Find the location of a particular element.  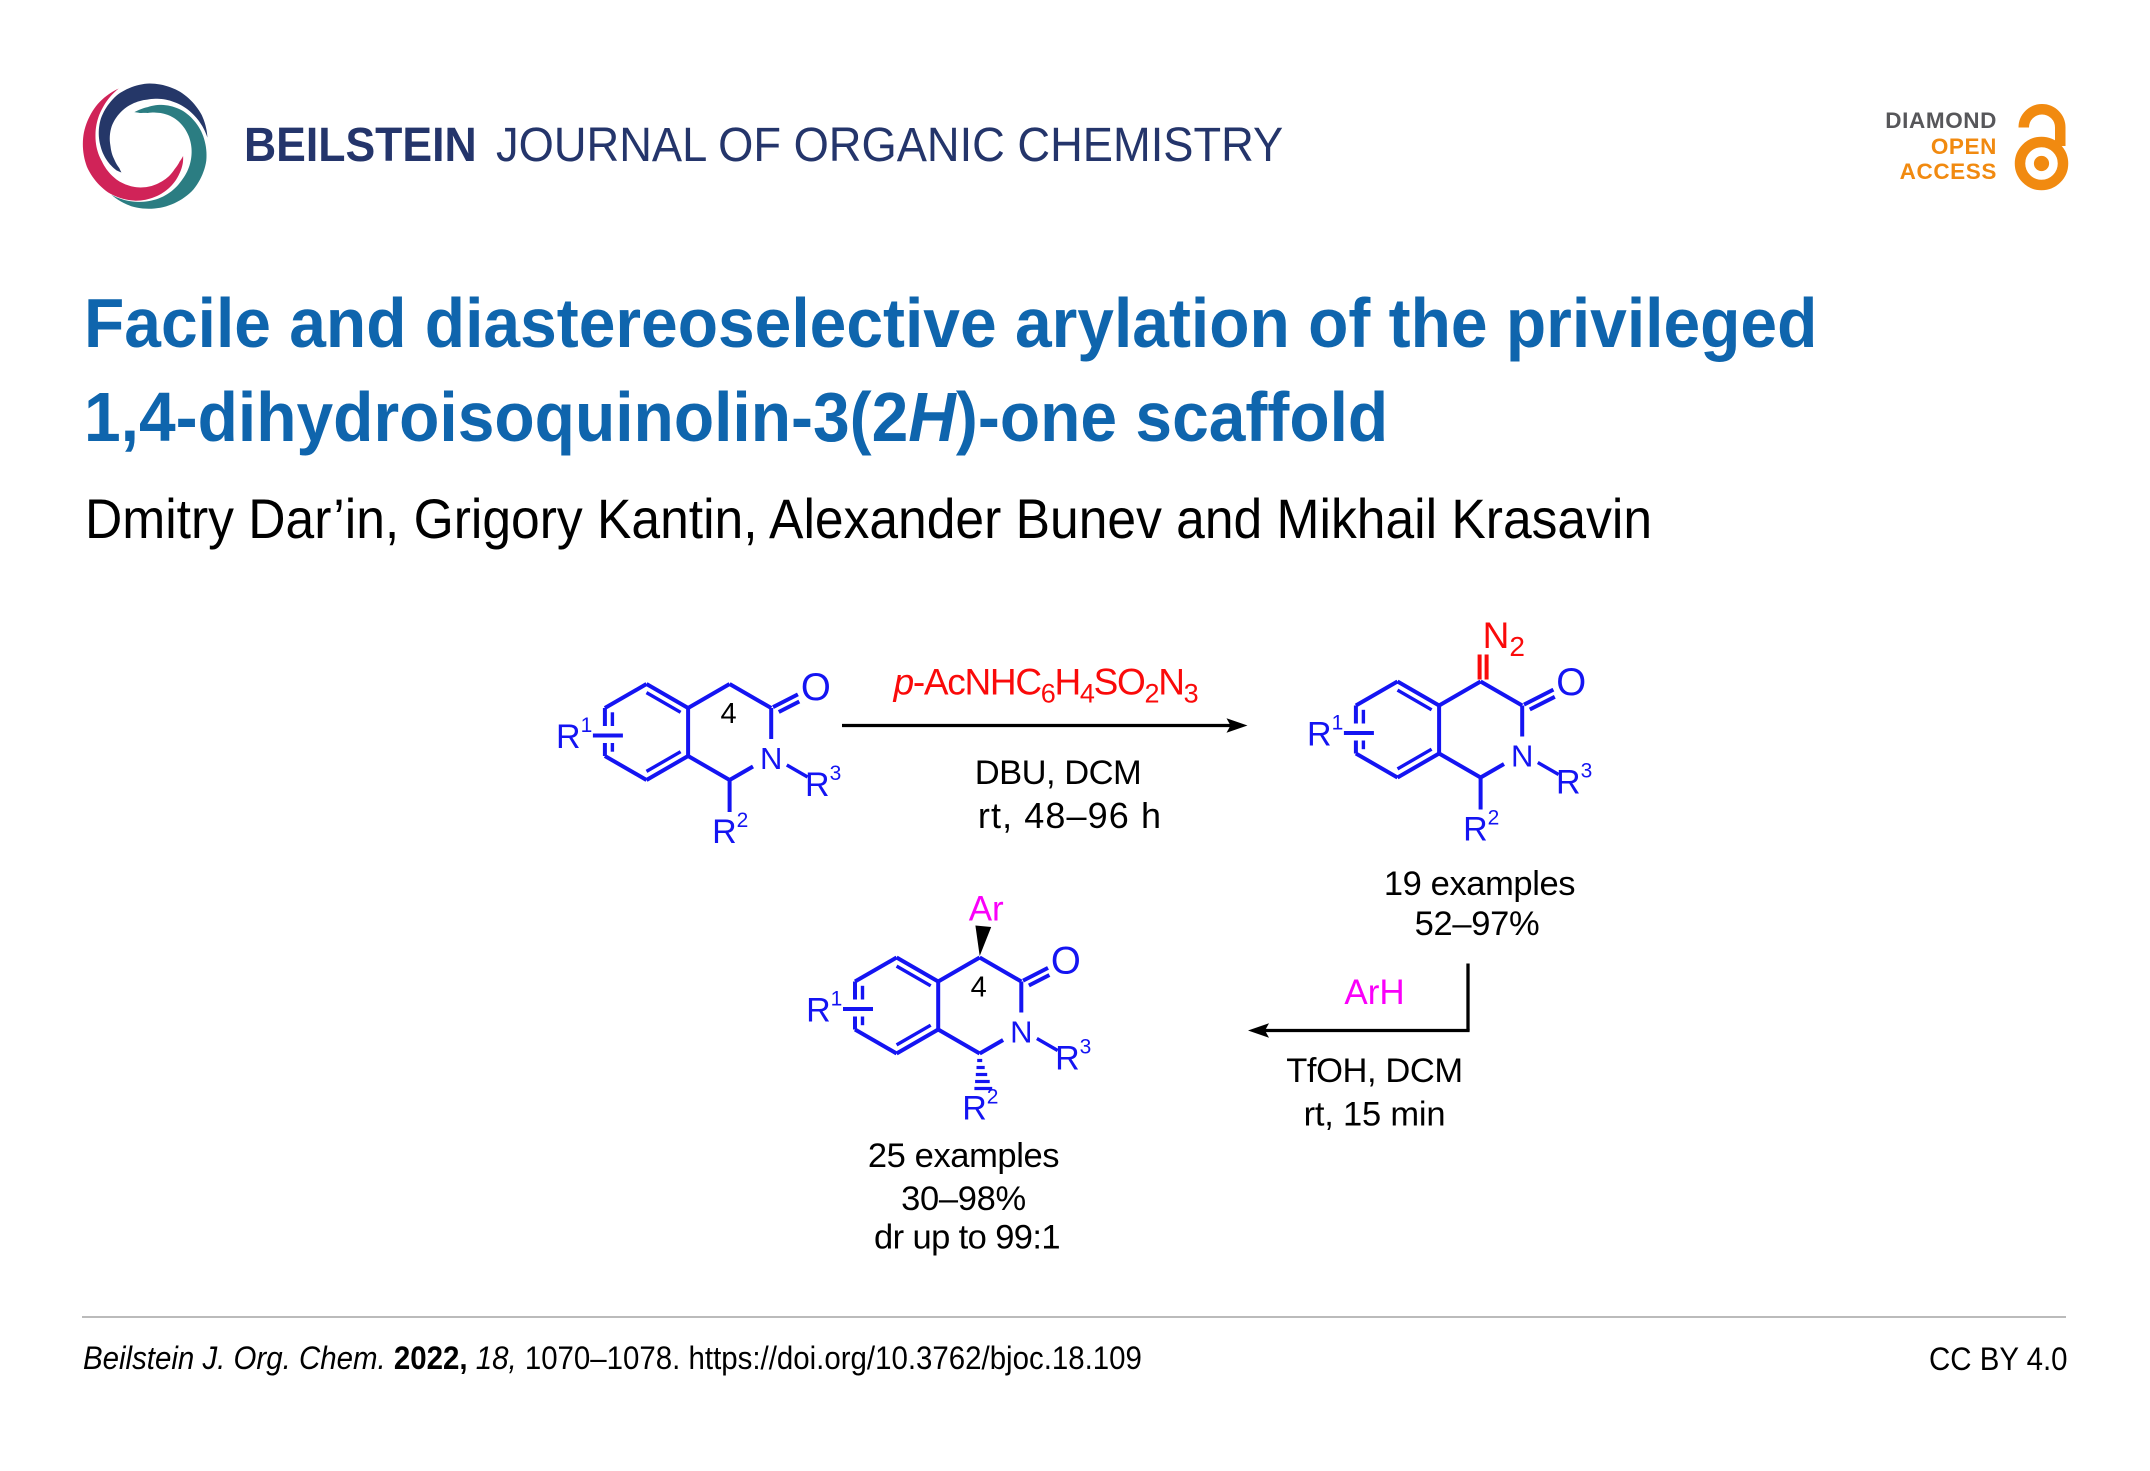

svg-text: DBU, DCM is located at coordinates (1058, 773).